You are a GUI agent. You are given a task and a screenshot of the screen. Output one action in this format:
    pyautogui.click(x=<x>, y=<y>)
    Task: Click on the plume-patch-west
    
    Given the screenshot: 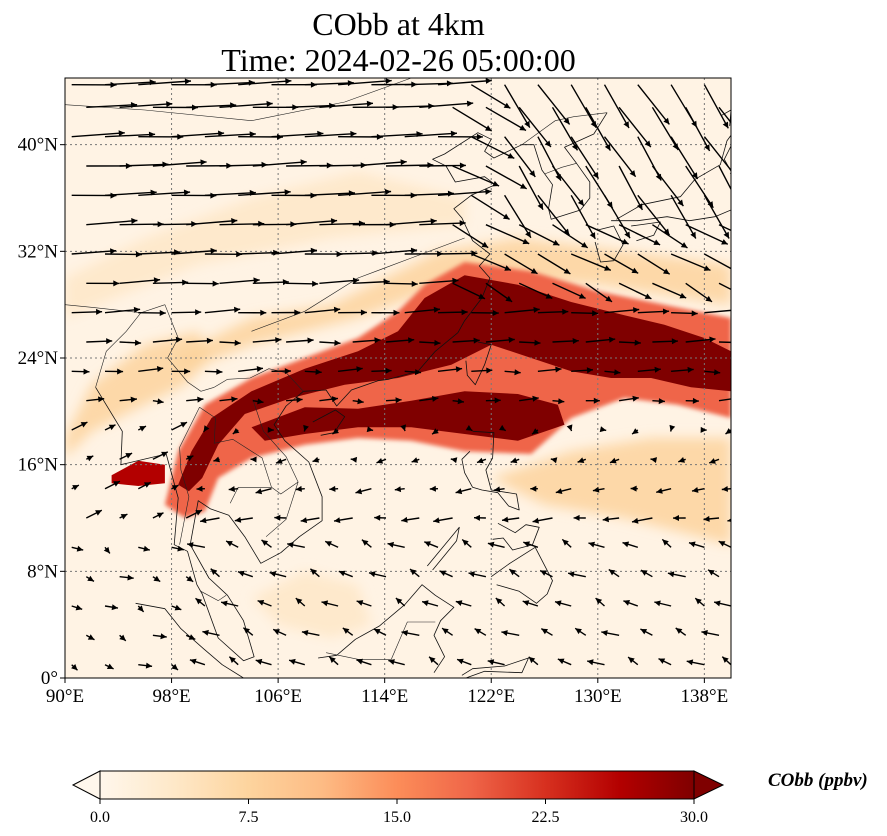 What is the action you would take?
    pyautogui.click(x=138, y=473)
    